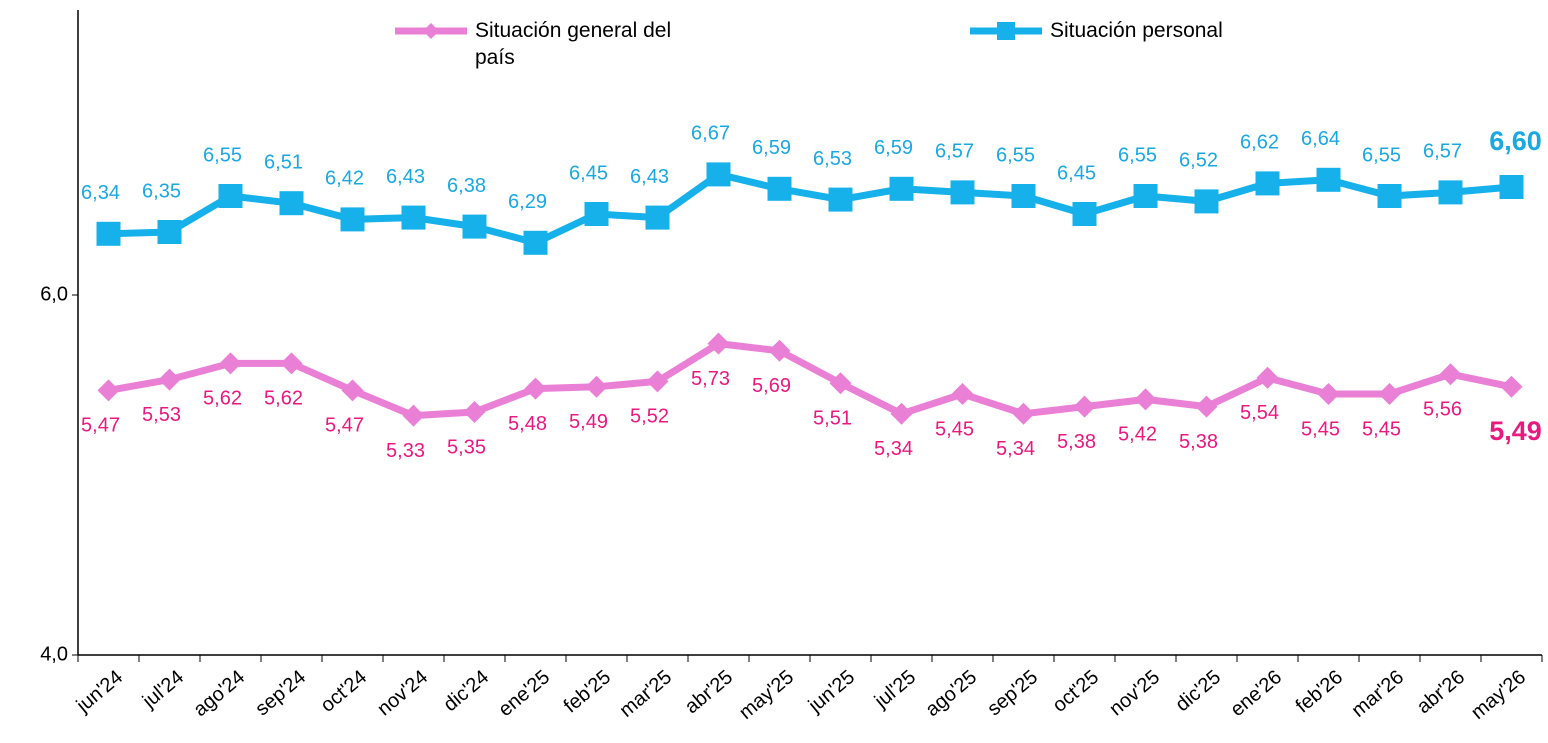 The width and height of the screenshot is (1548, 743). I want to click on x-tick-label: feb'25, so click(587, 691).